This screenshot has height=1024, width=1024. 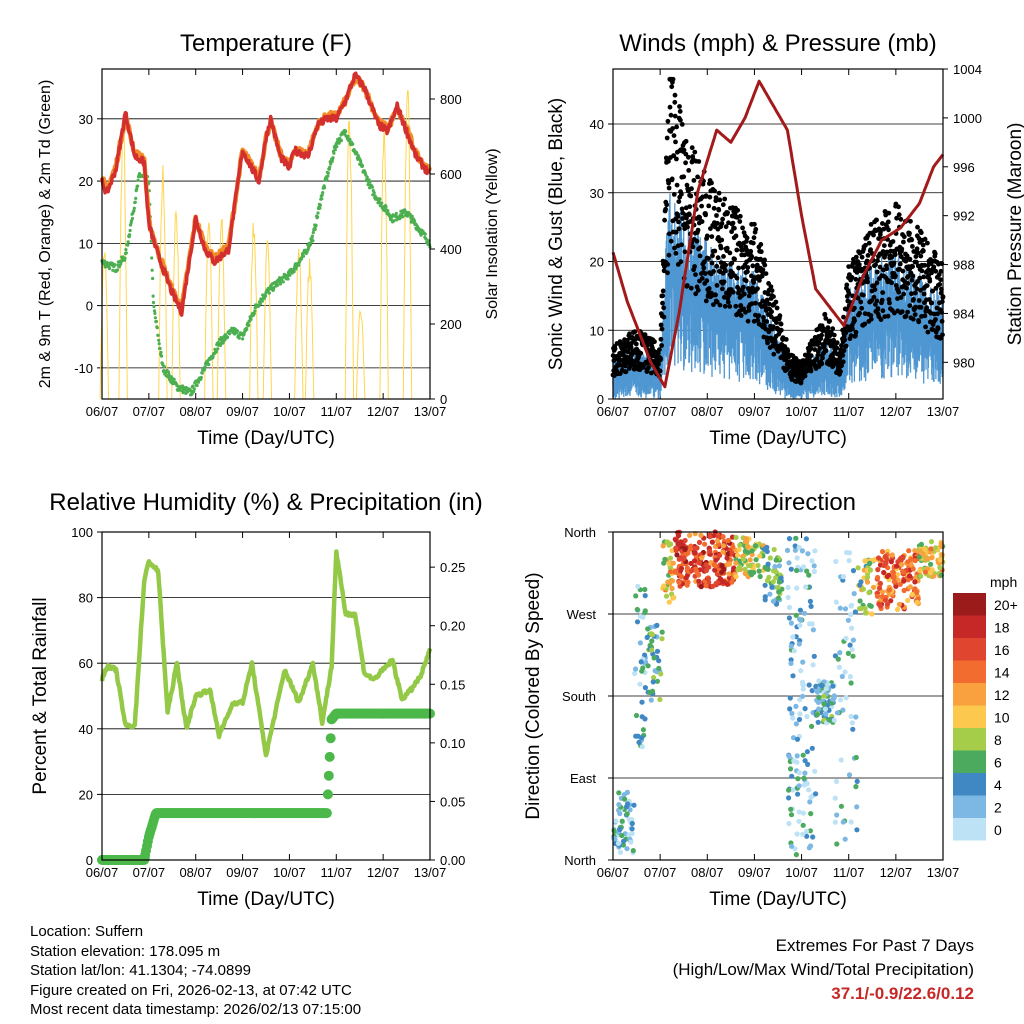 What do you see at coordinates (86, 598) in the screenshot?
I see `y-tick-label: 80` at bounding box center [86, 598].